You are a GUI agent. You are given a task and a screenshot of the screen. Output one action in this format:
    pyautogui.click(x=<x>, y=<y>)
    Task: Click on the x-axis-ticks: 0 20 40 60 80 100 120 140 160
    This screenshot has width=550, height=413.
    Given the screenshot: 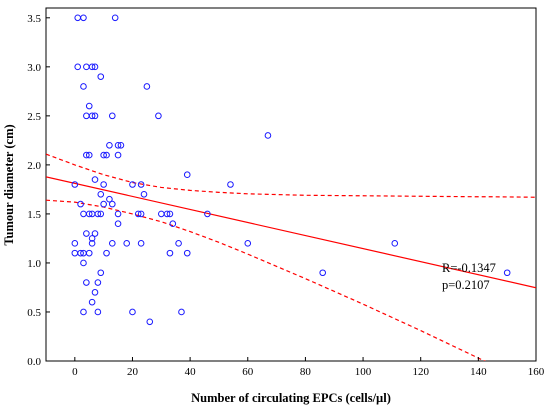 What is the action you would take?
    pyautogui.click(x=308, y=367)
    